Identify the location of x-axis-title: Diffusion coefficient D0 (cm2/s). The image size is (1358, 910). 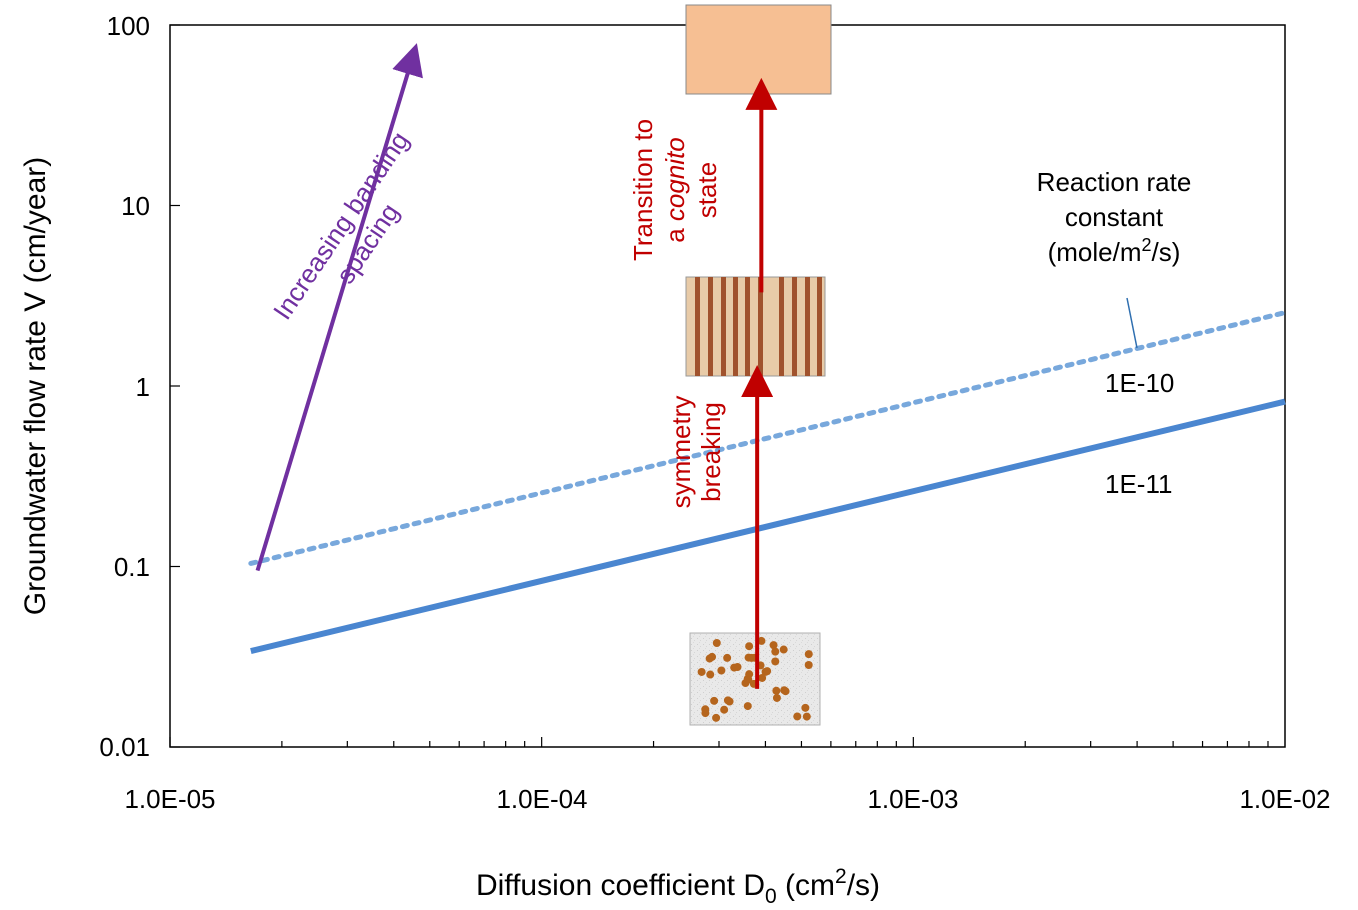
(678, 886).